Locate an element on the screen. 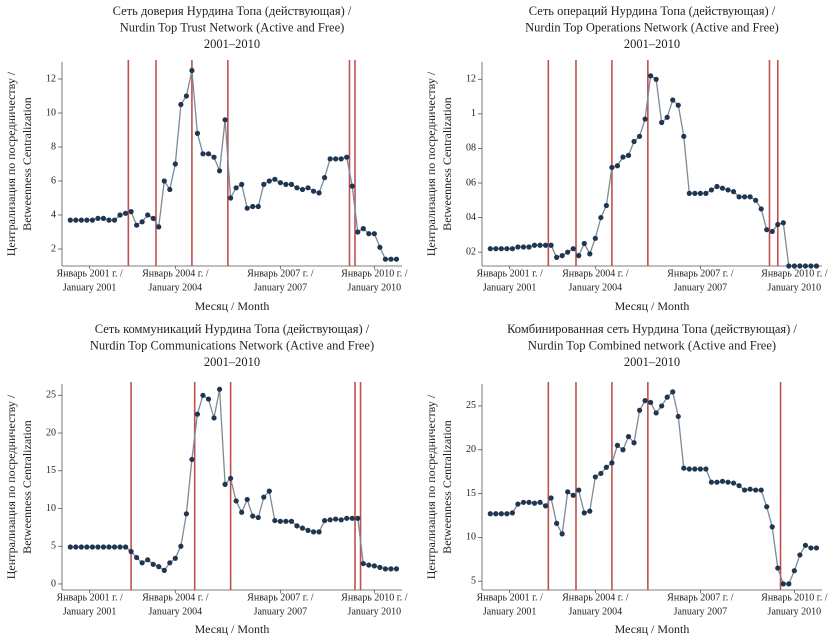 The image size is (834, 643). y-tick-label: 6 is located at coordinates (53, 180).